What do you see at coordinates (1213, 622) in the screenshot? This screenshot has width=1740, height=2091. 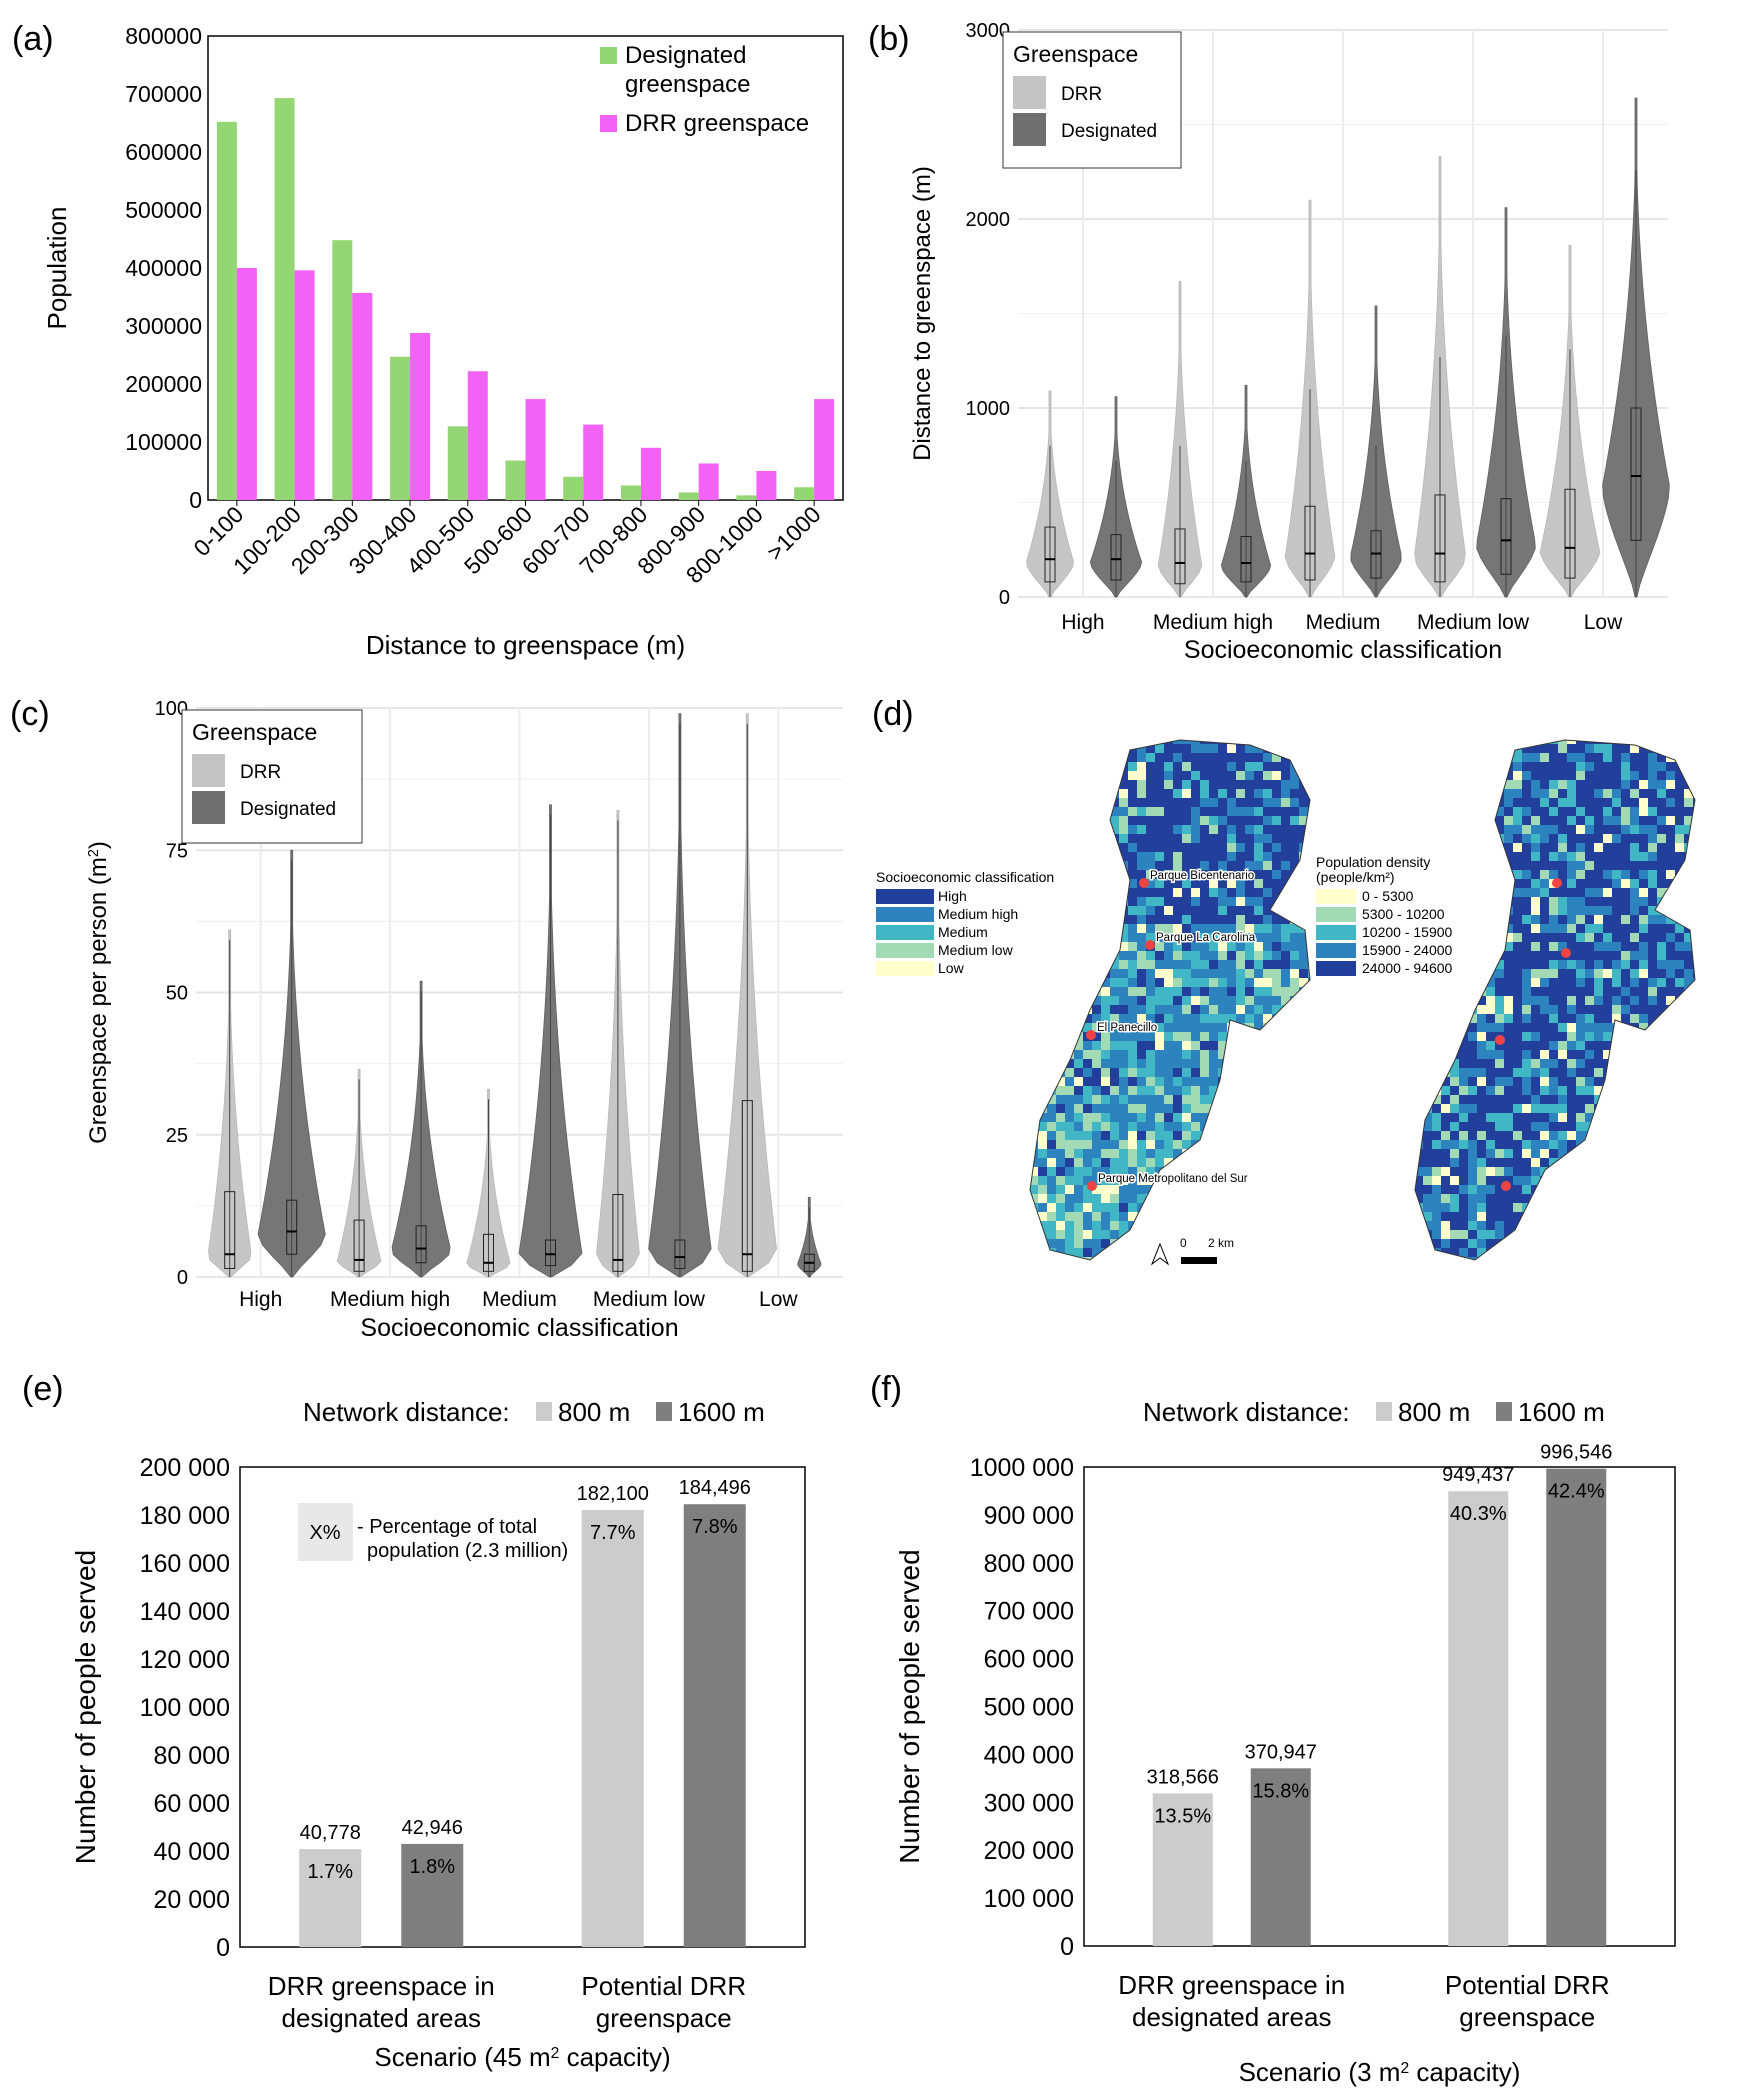 I see `x-tick-label: Medium high` at bounding box center [1213, 622].